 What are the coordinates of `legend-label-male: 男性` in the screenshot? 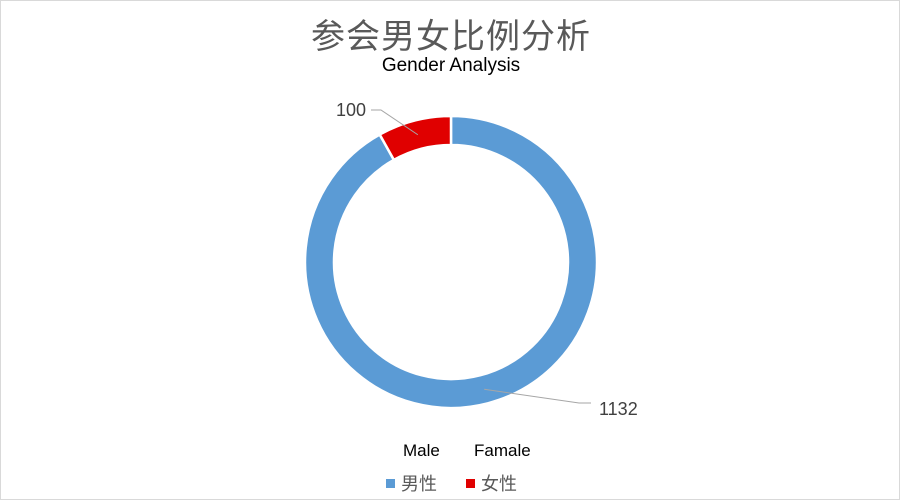 It's located at (419, 484).